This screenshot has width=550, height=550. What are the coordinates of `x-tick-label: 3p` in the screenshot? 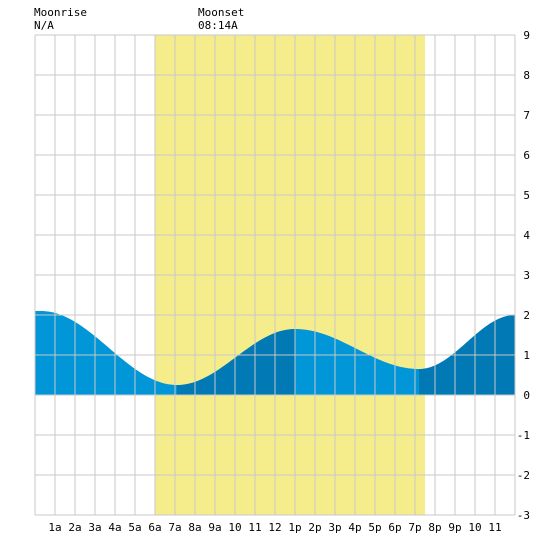 It's located at (334, 527).